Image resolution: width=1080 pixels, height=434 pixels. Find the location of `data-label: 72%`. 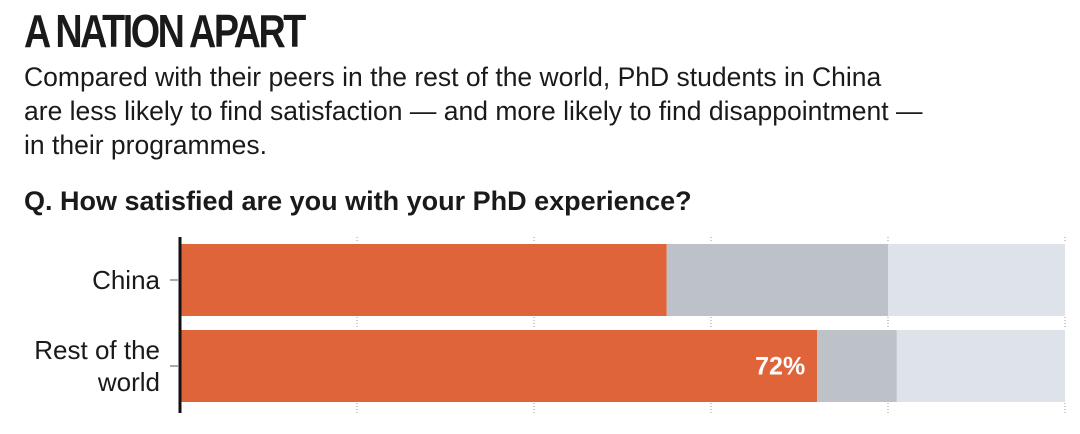

data-label: 72% is located at coordinates (780, 367).